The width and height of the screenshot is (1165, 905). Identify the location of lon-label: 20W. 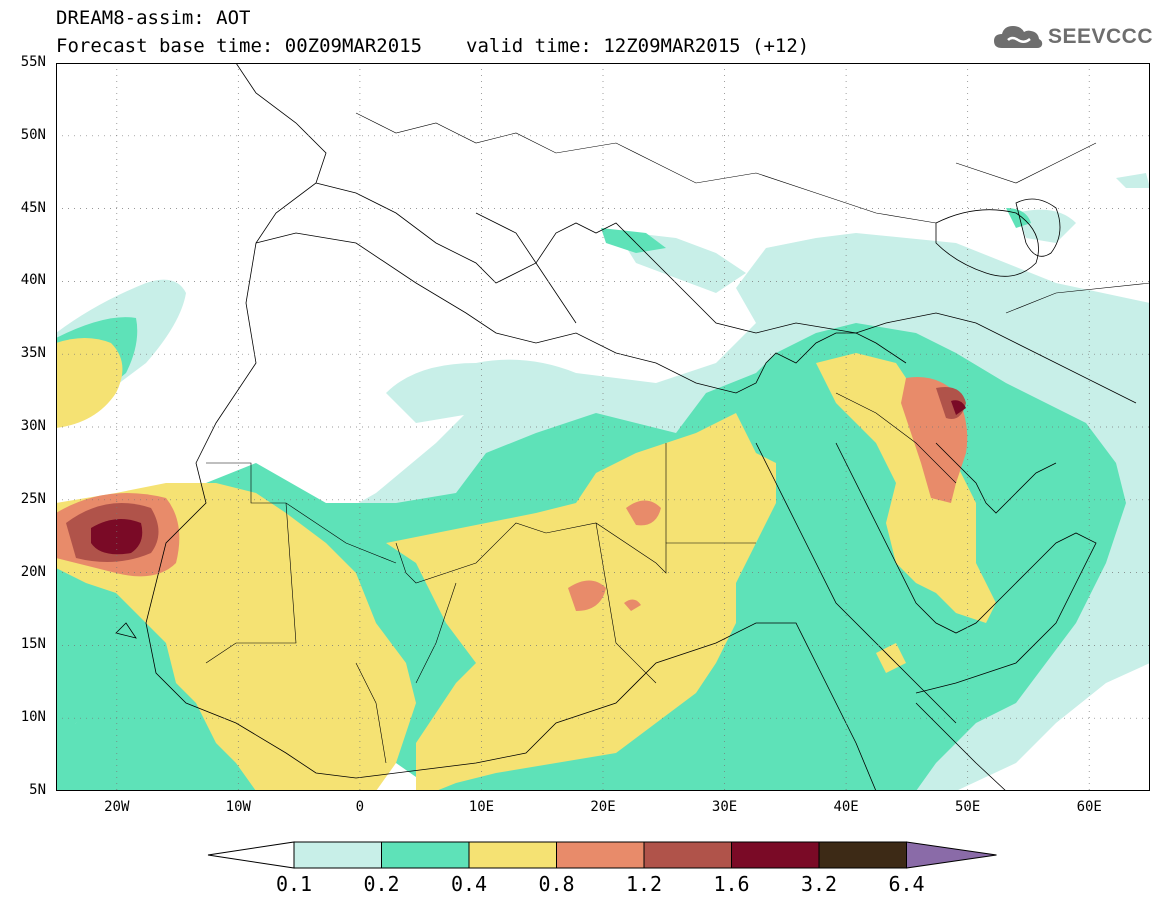
(117, 807).